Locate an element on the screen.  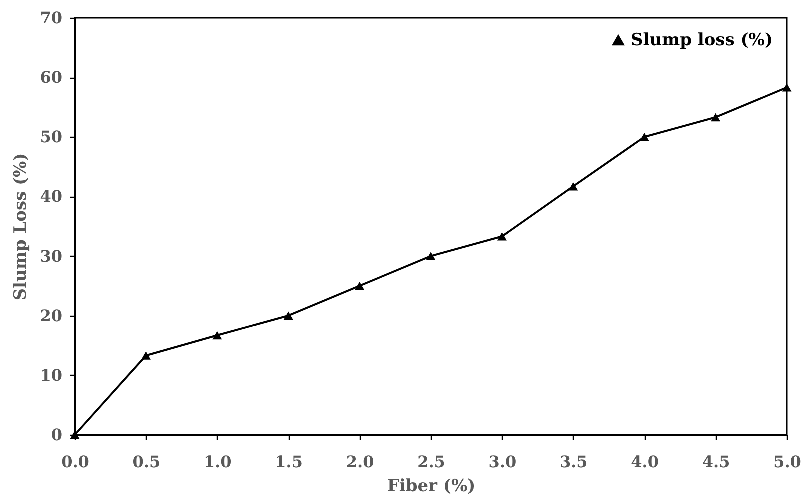
y-tick-label: 10 is located at coordinates (51, 375).